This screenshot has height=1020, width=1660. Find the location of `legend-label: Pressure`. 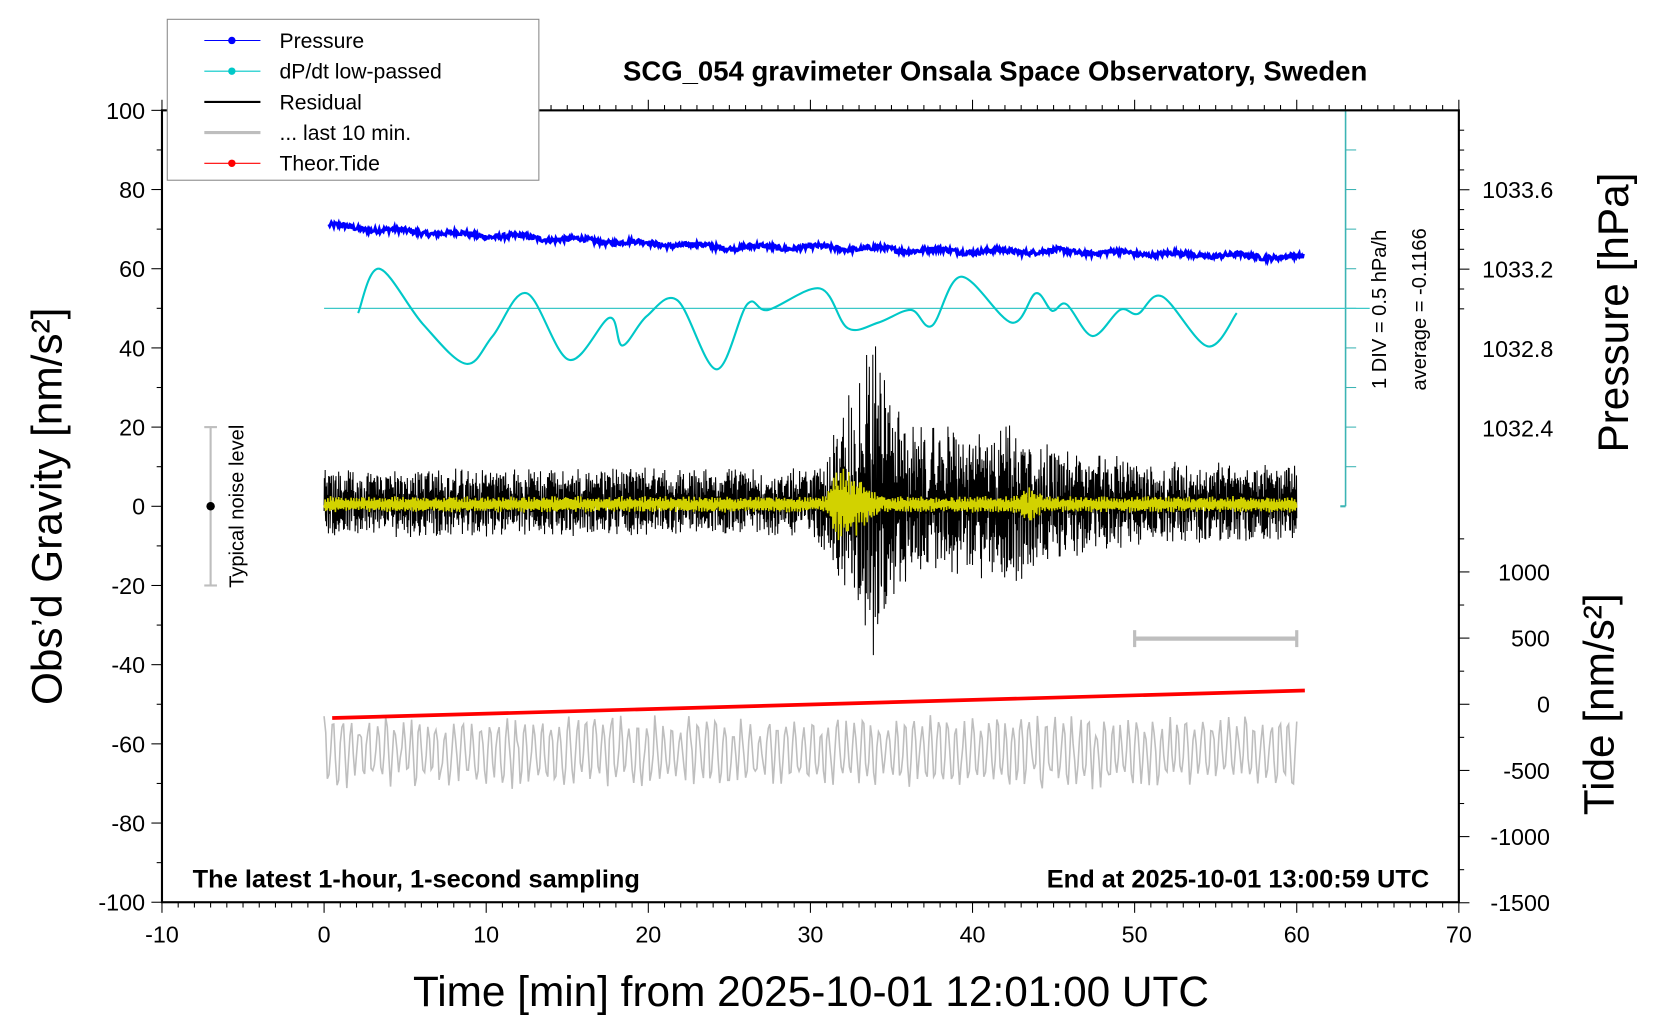

legend-label: Pressure is located at coordinates (321, 41).